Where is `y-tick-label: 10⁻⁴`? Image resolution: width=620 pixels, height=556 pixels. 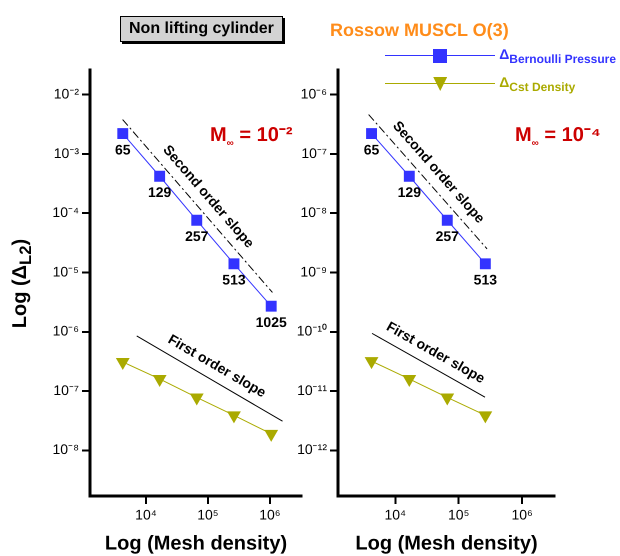 y-tick-label: 10⁻⁴ is located at coordinates (65, 212).